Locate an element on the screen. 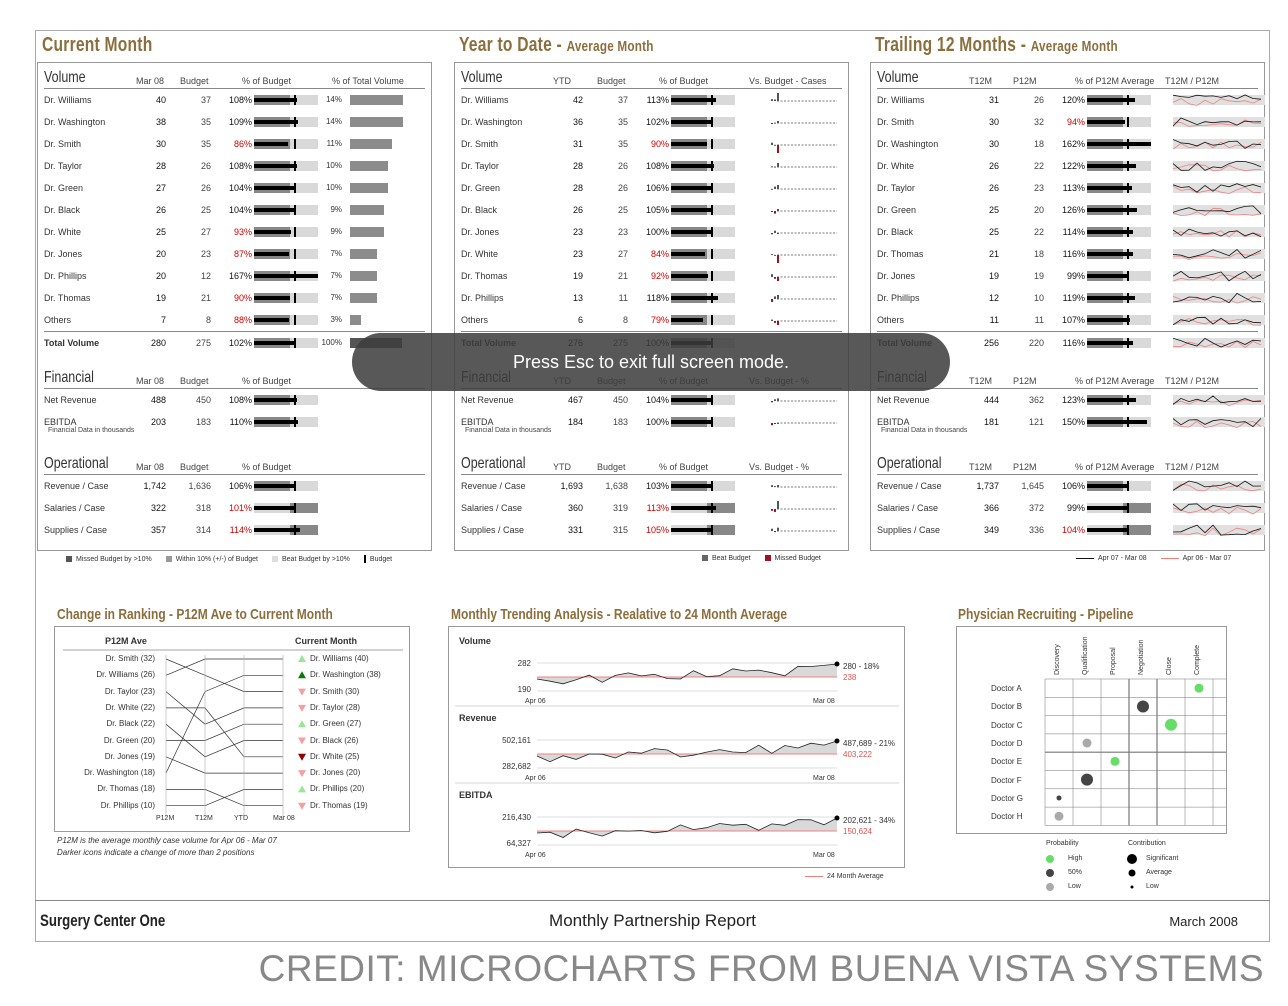  row-pct: 86% is located at coordinates (242, 144).